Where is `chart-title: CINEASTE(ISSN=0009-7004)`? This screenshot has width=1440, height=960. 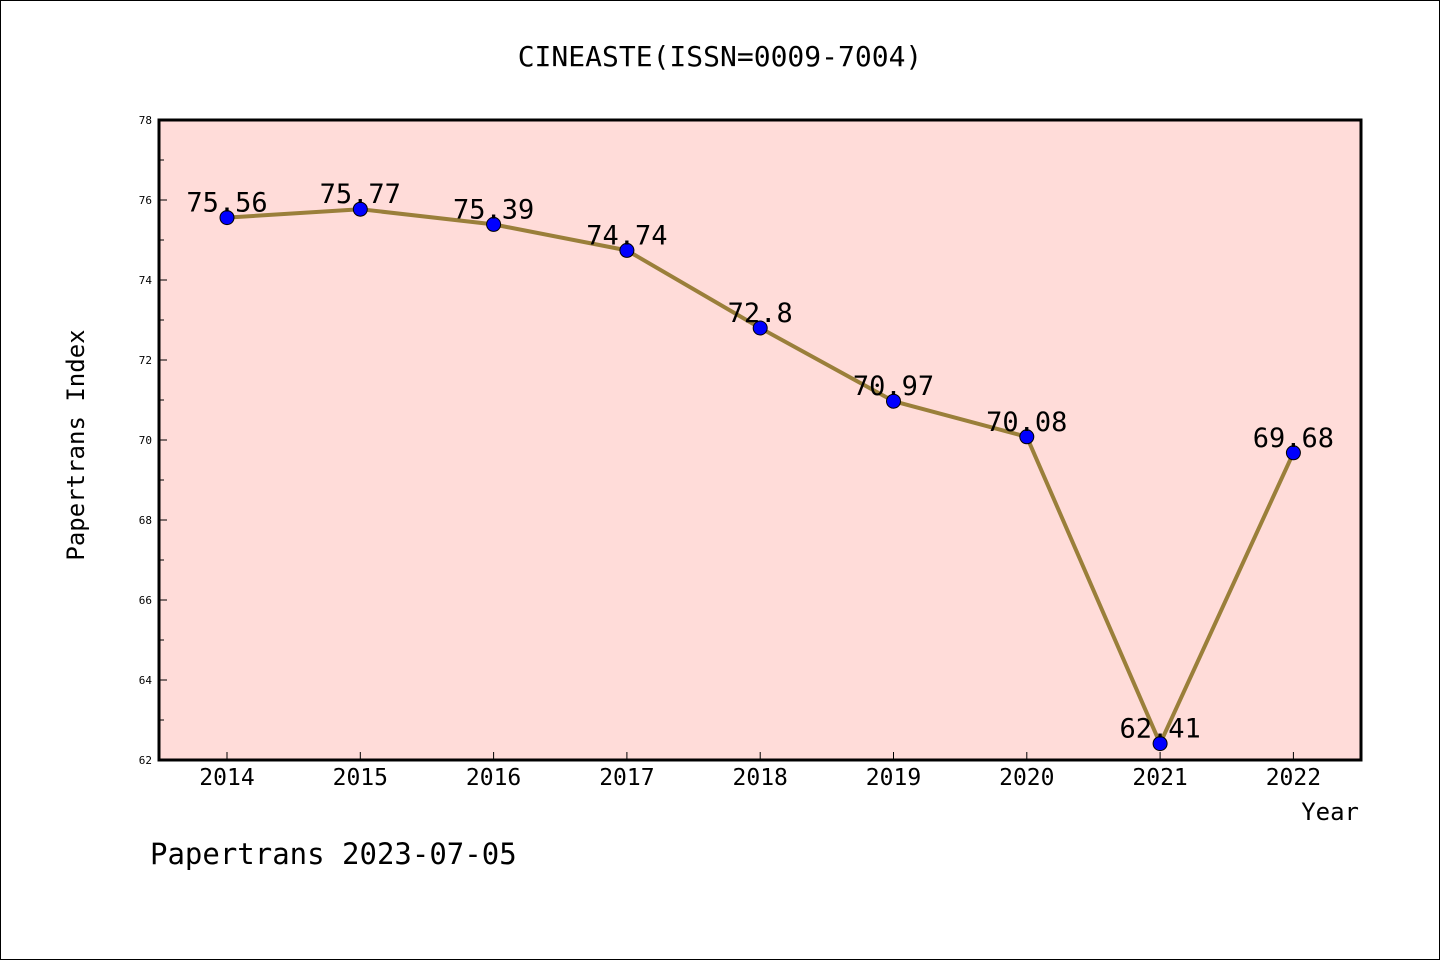 chart-title: CINEASTE(ISSN=0009-7004) is located at coordinates (720, 56).